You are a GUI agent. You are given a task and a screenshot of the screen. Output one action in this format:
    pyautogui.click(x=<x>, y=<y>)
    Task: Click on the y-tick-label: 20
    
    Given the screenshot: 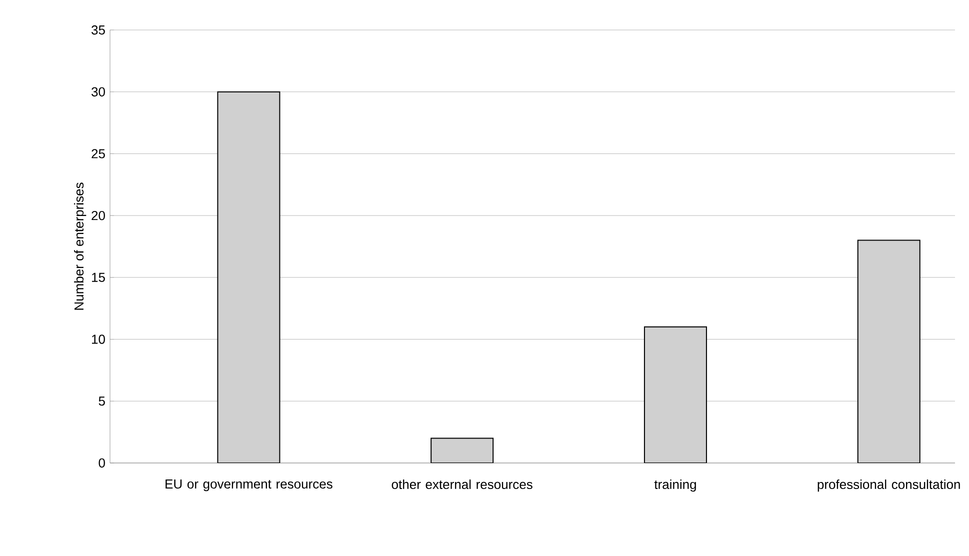 What is the action you would take?
    pyautogui.click(x=98, y=215)
    